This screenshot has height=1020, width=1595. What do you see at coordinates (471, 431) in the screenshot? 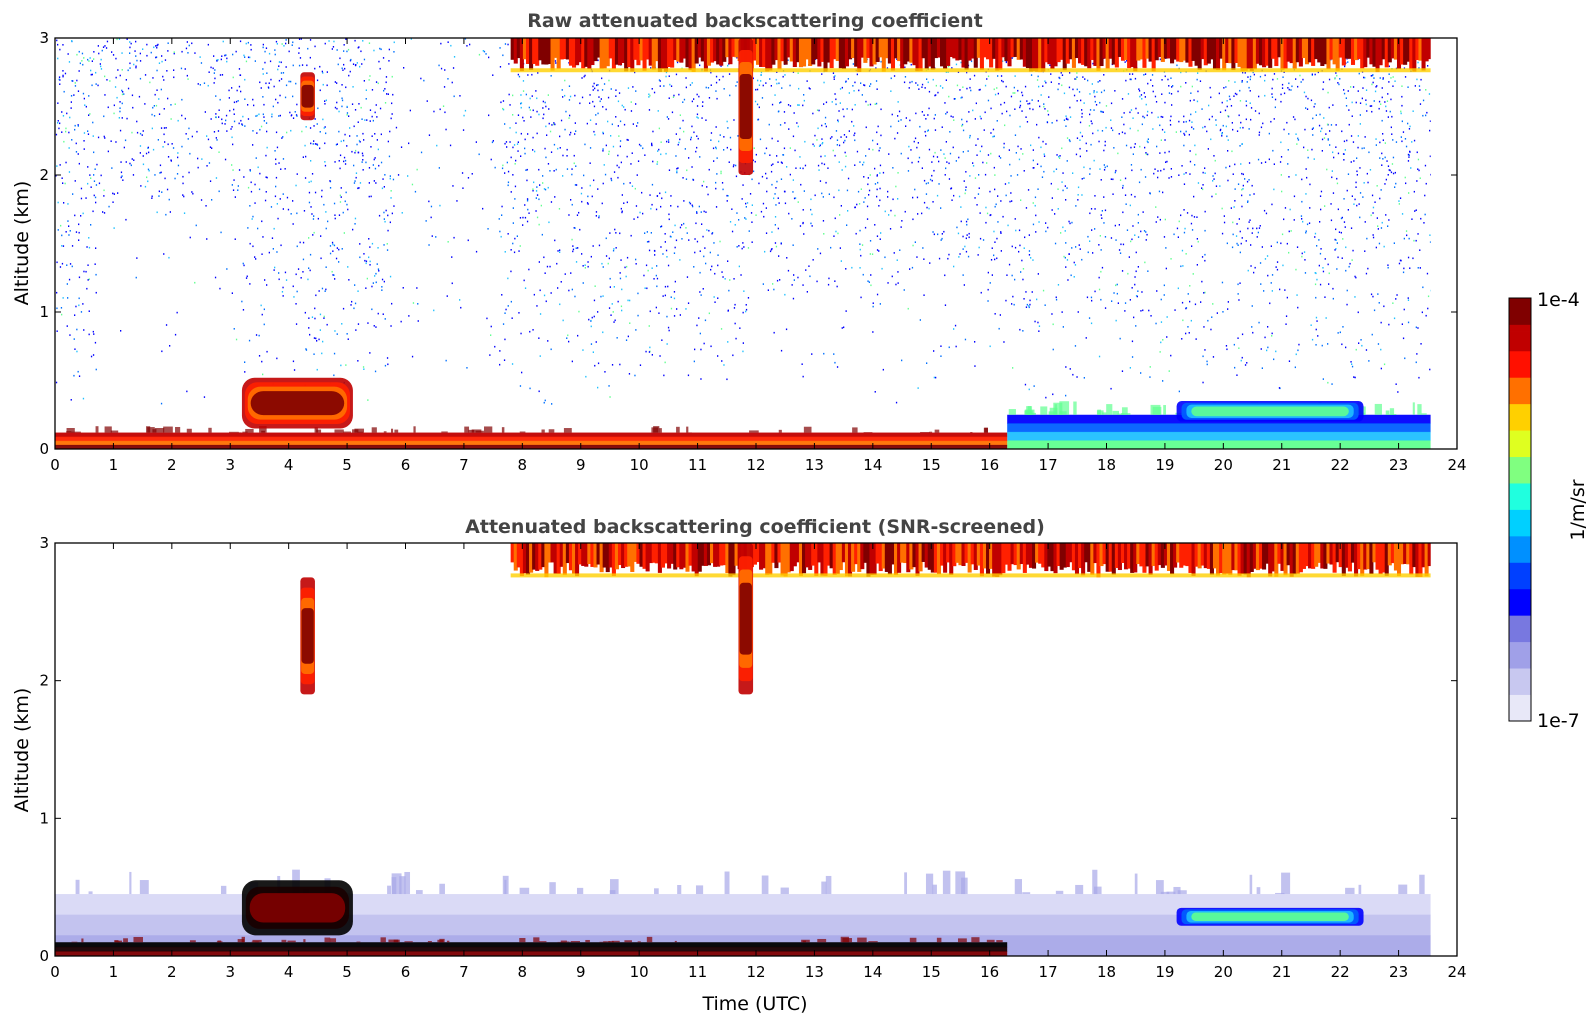
I see `heatmap-edge` at bounding box center [471, 431].